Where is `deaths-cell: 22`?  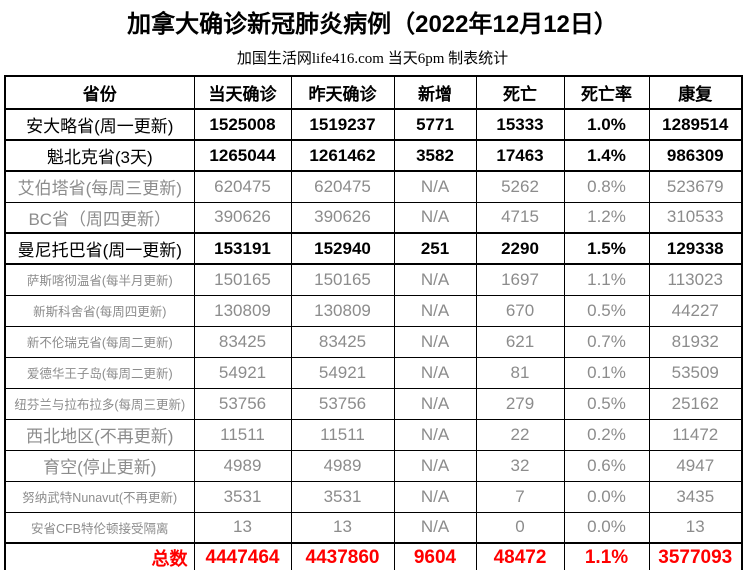
deaths-cell: 22 is located at coordinates (520, 434).